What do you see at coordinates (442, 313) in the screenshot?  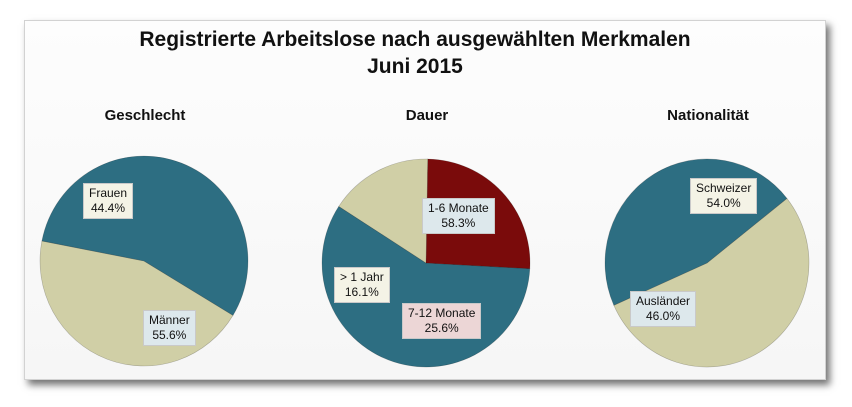 I see `slice-label-7-12-monate-name: 7-12 Monate` at bounding box center [442, 313].